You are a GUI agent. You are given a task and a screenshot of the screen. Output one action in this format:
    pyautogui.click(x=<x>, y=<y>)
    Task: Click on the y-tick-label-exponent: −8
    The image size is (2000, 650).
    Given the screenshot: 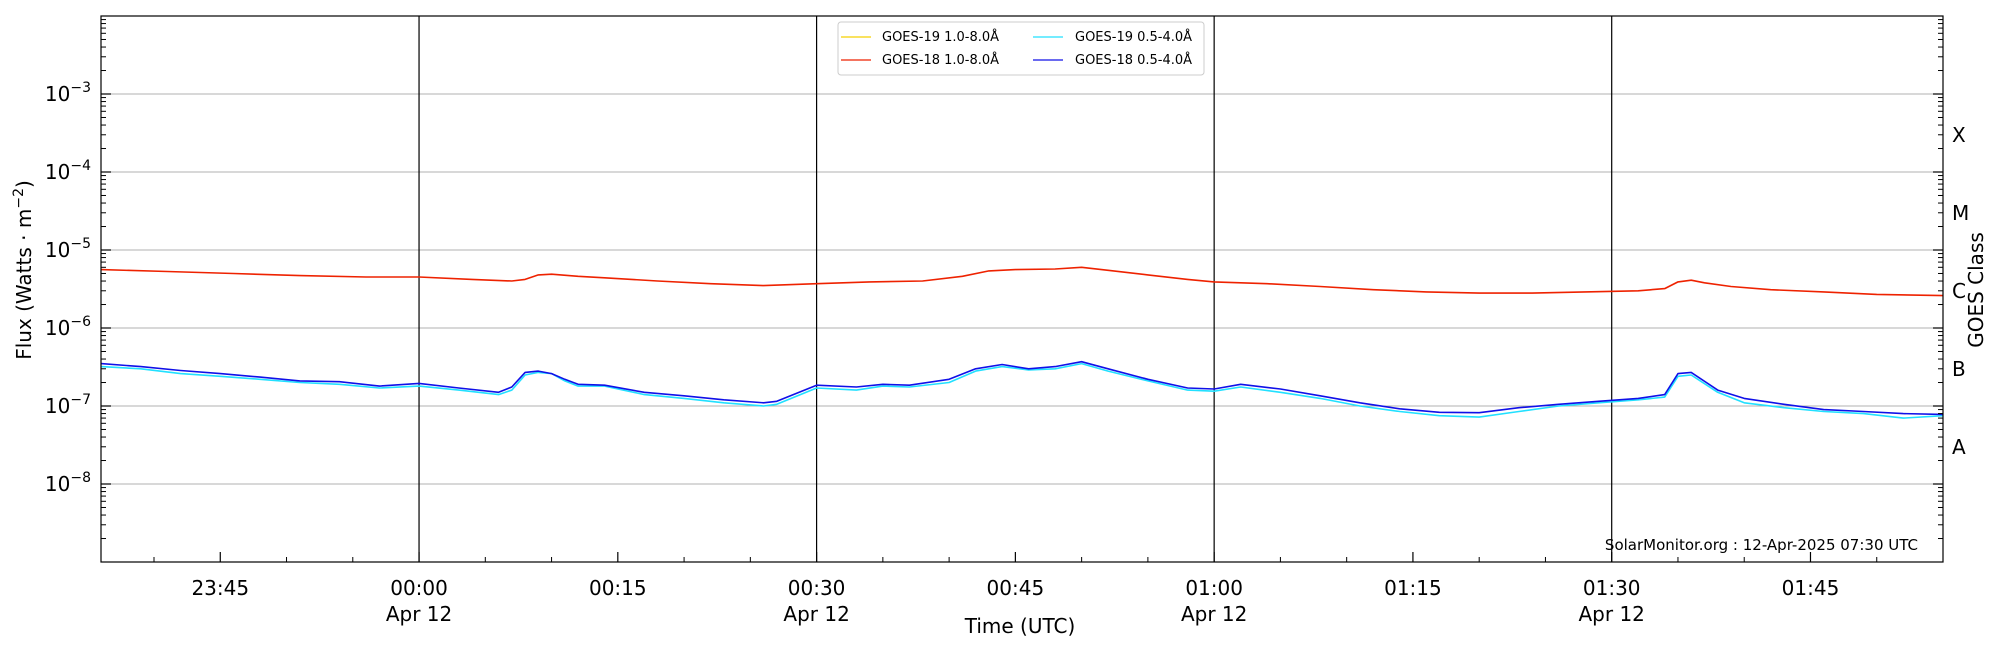 What is the action you would take?
    pyautogui.click(x=80, y=478)
    